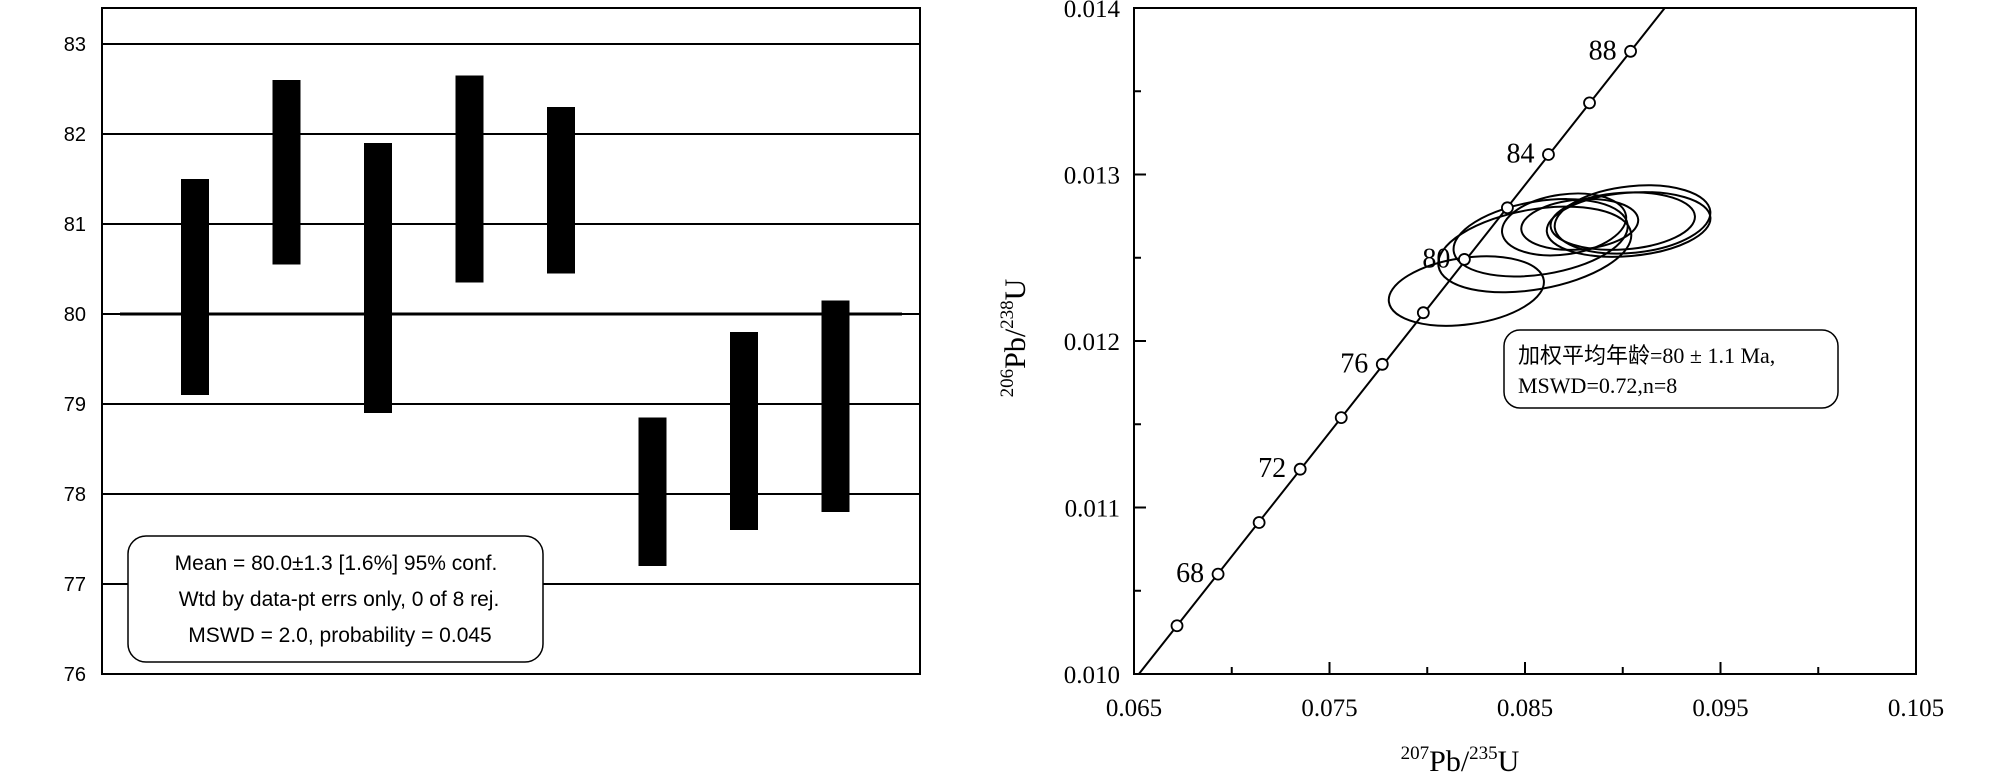  I want to click on weighted-age-annotation-frame, so click(1671, 369).